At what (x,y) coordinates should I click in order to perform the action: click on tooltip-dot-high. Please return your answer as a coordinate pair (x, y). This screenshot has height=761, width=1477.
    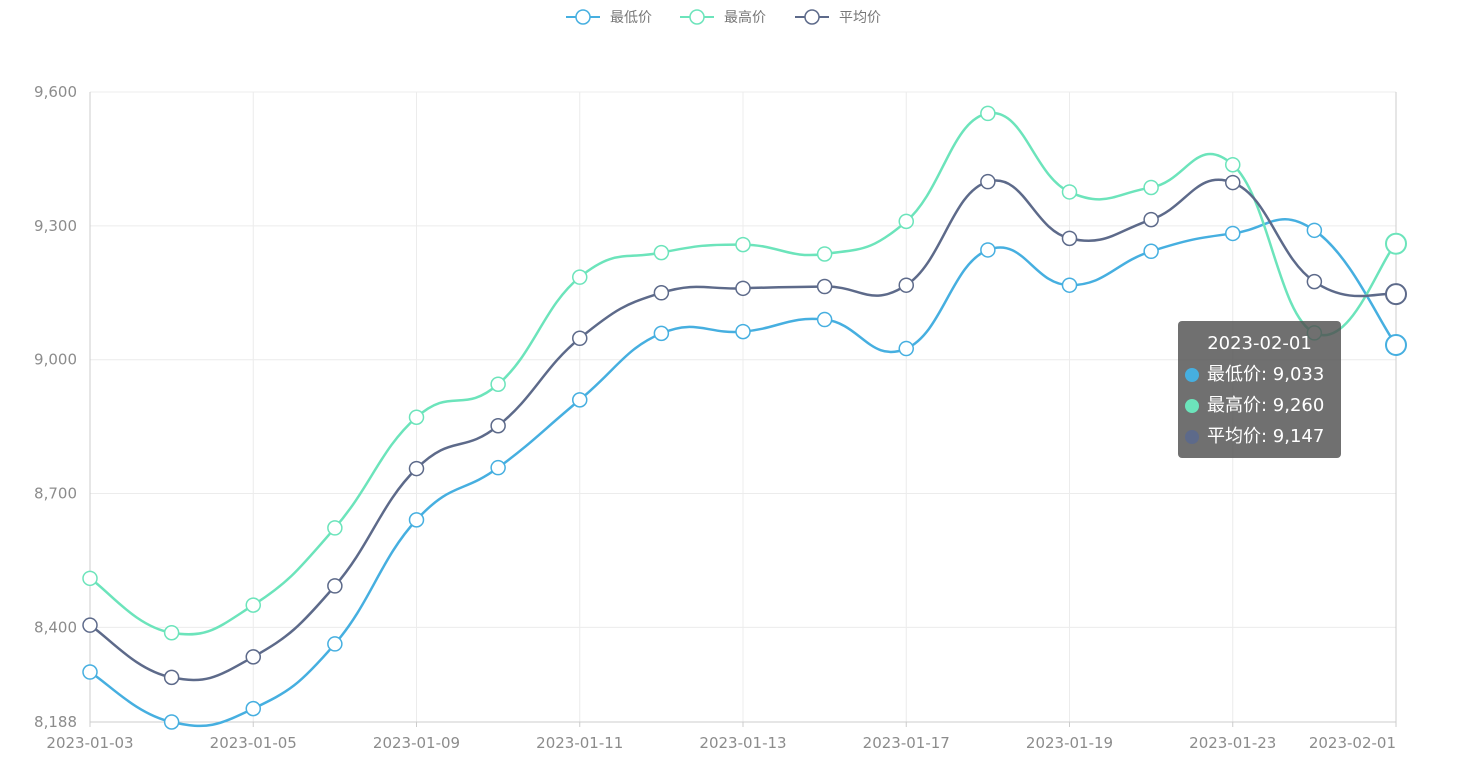
    Looking at the image, I should click on (1192, 405).